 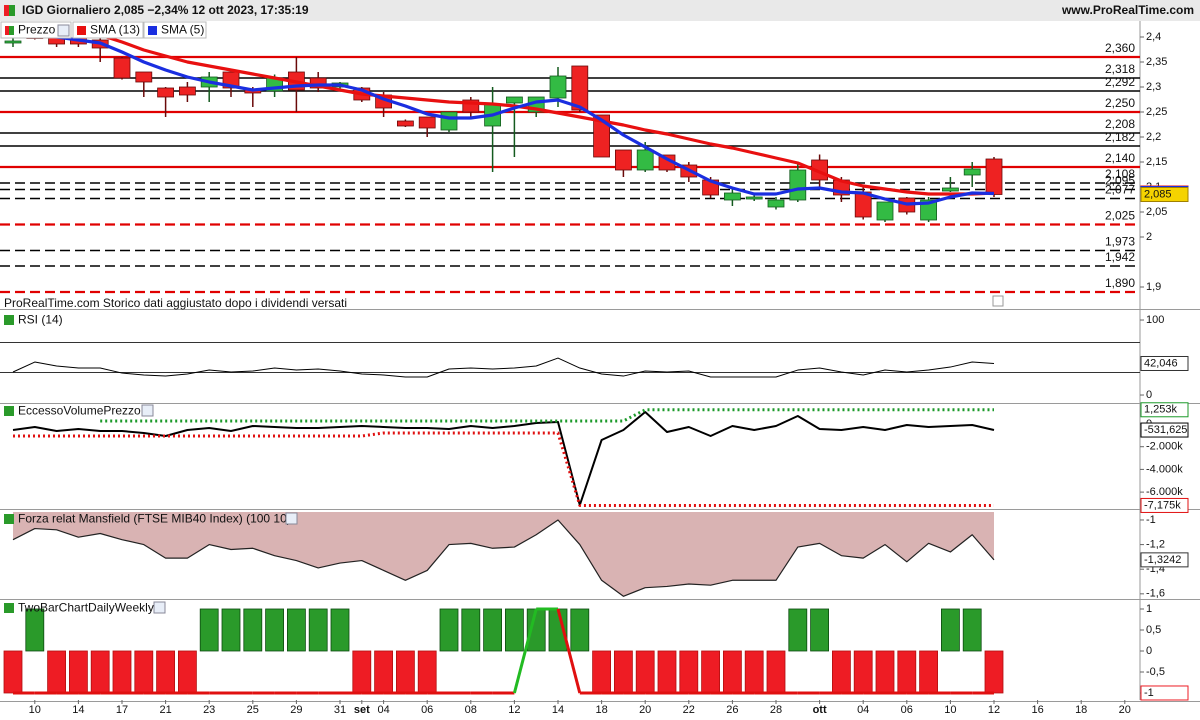 I want to click on y-tick-label: 100, so click(x=1155, y=320).